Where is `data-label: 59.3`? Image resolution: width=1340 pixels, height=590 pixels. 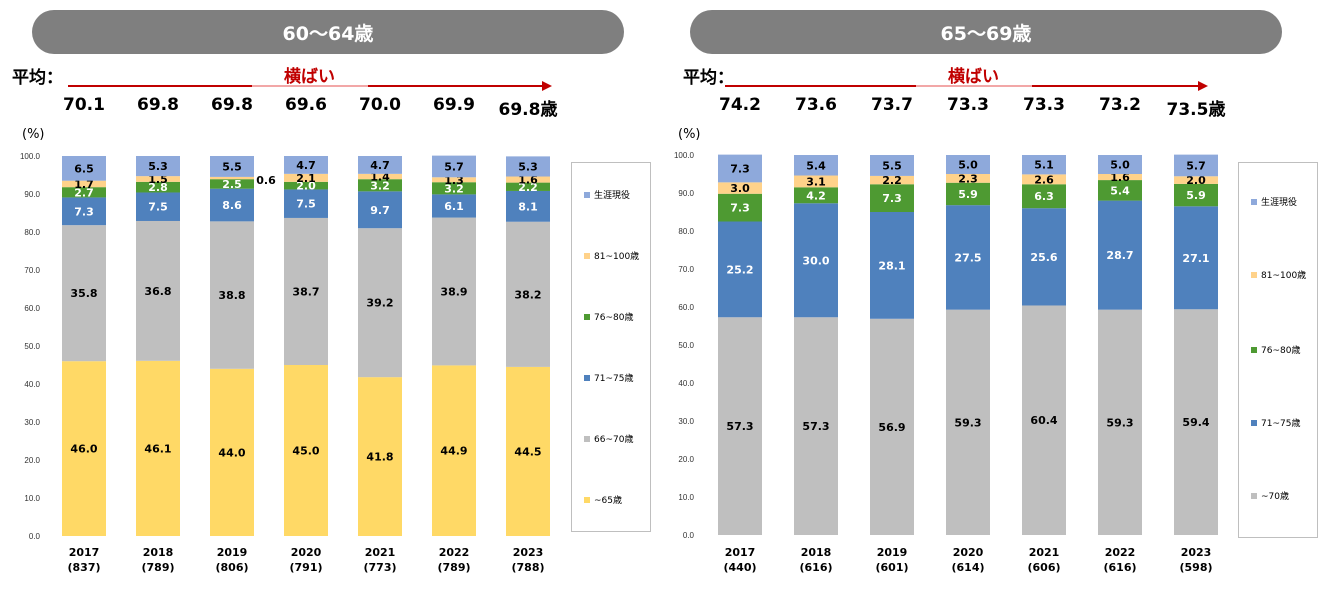
data-label: 59.3 is located at coordinates (967, 422).